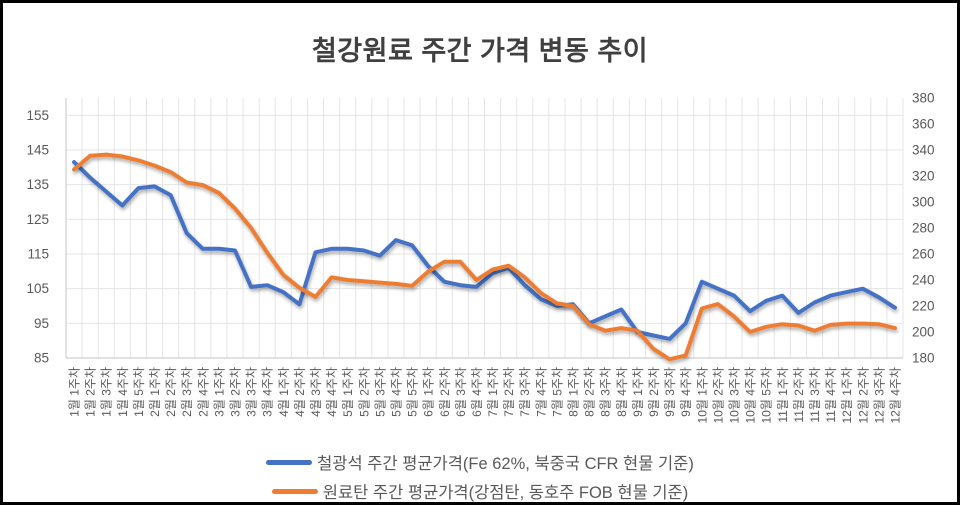 This screenshot has width=960, height=505. I want to click on x-axis-label: 8월 1주차, so click(574, 392).